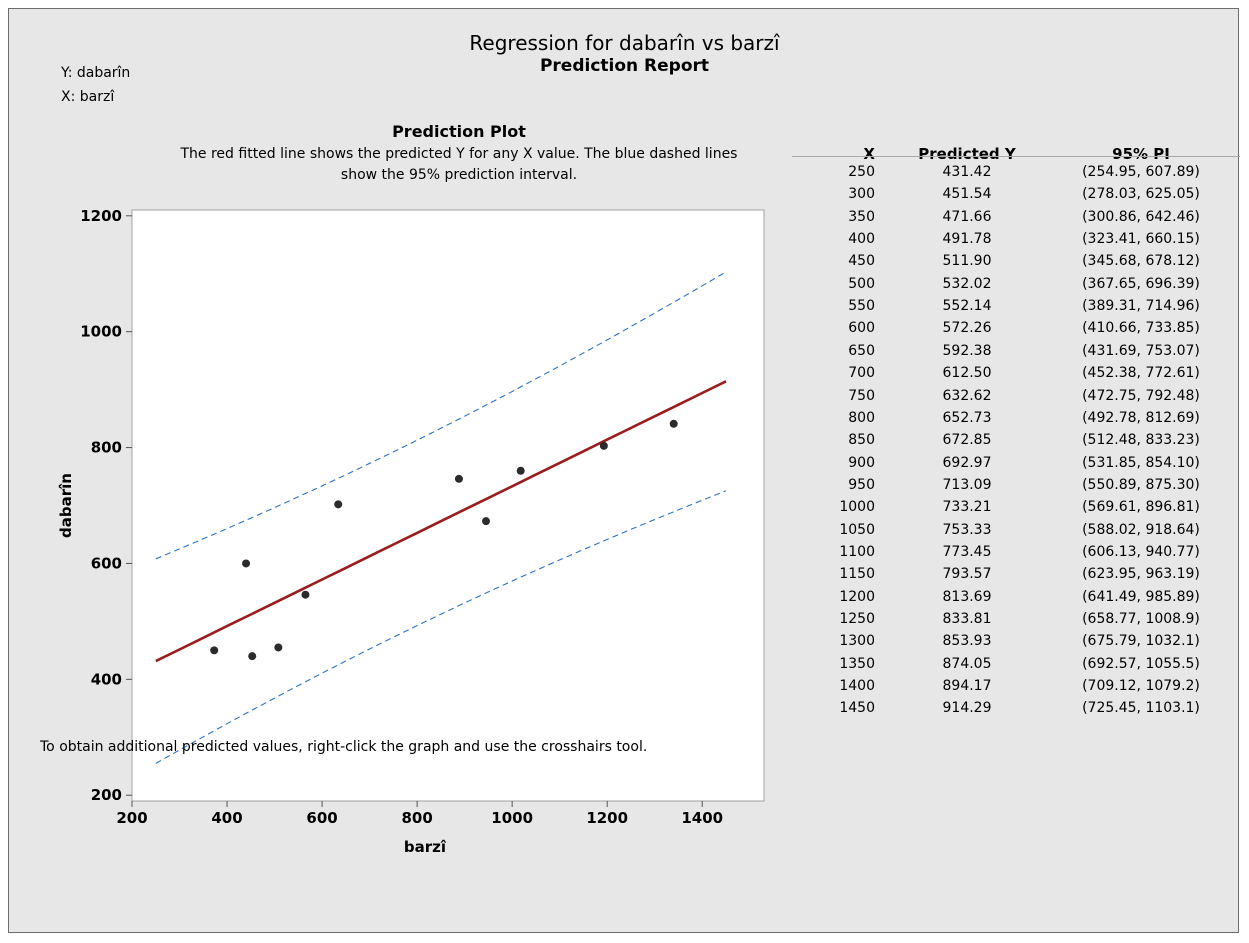  Describe the element at coordinates (88, 97) in the screenshot. I see `x-variable-label: X: barzî` at that location.